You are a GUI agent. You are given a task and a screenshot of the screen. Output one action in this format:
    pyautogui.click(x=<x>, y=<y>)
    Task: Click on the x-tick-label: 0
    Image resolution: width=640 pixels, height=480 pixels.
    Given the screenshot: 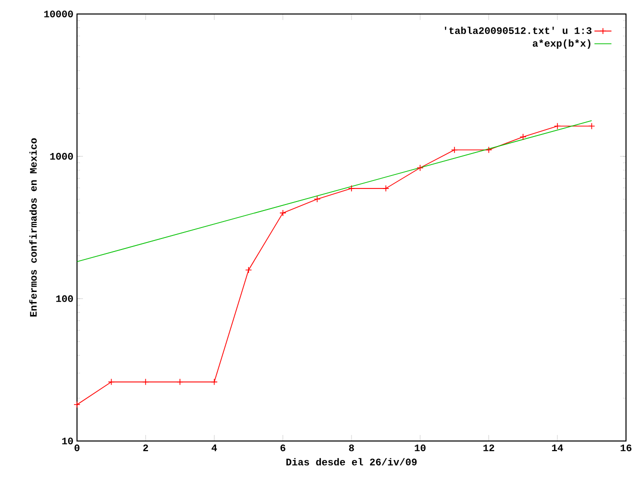 What is the action you would take?
    pyautogui.click(x=77, y=448)
    